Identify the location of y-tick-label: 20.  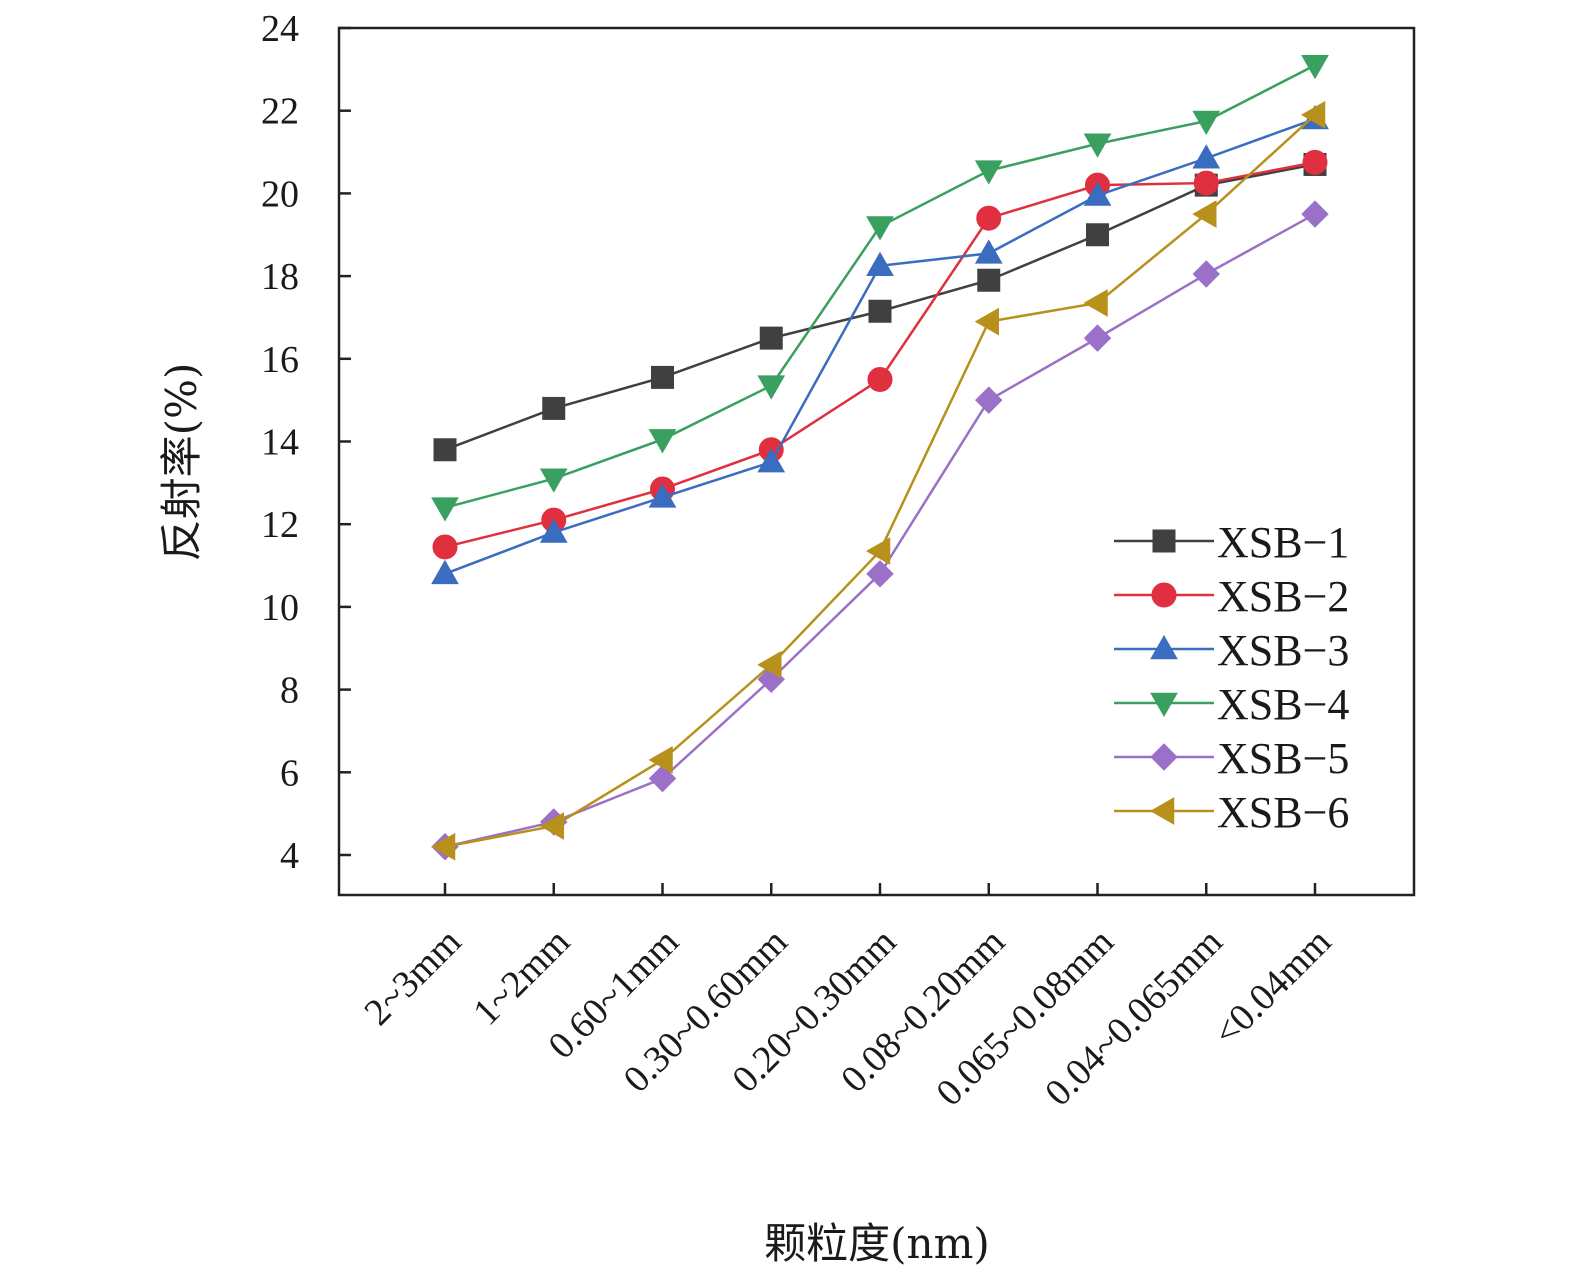
(280, 194).